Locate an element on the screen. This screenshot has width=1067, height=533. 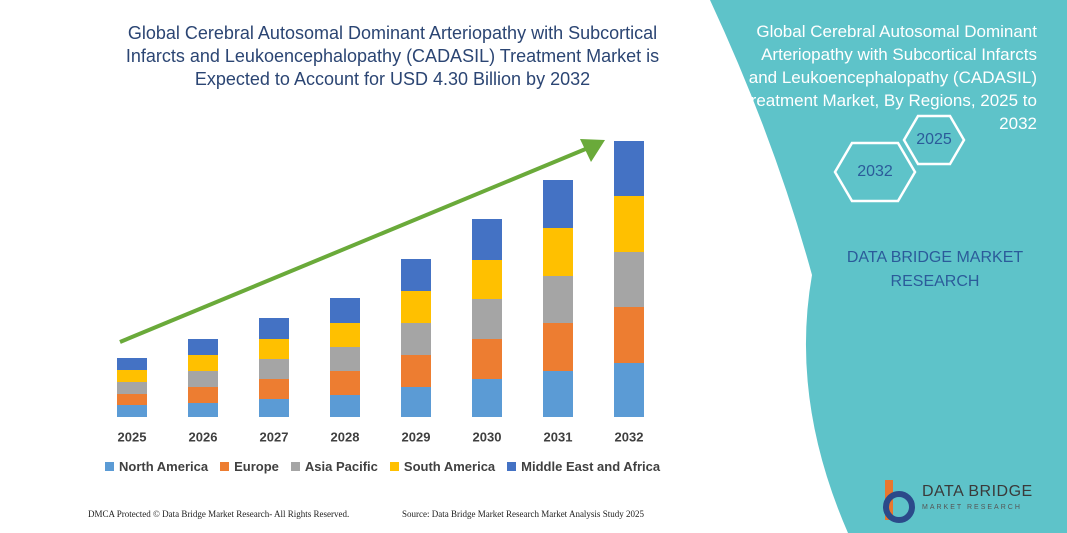
legend-label: Asia Pacific is located at coordinates (341, 466).